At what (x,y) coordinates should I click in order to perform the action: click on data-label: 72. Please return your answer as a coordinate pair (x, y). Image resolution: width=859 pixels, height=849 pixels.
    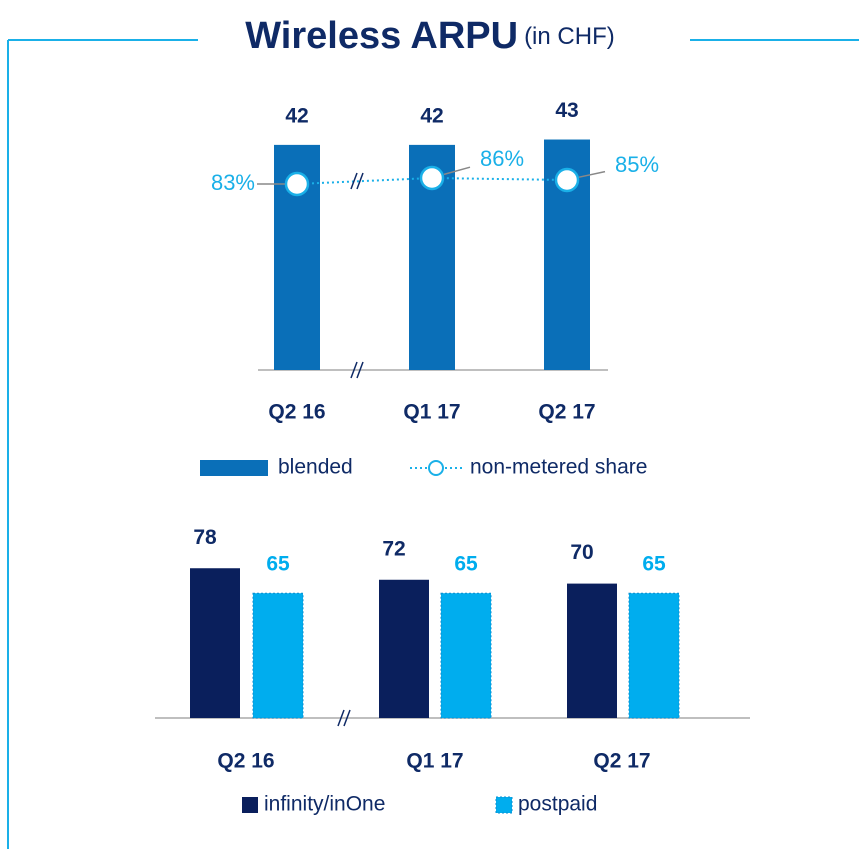
    Looking at the image, I should click on (393, 548).